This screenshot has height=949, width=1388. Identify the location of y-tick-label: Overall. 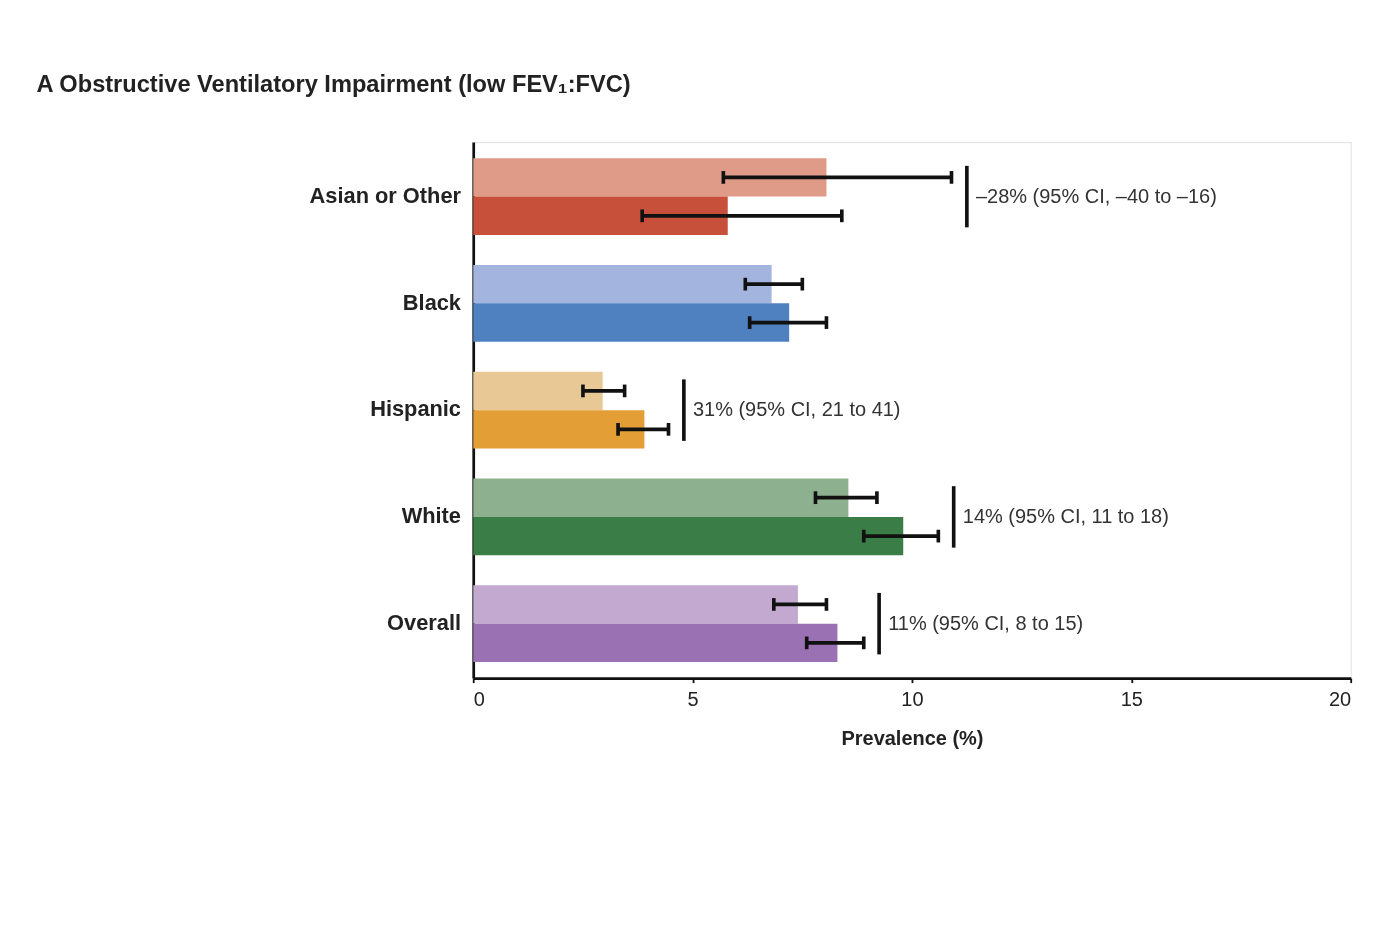
(424, 623).